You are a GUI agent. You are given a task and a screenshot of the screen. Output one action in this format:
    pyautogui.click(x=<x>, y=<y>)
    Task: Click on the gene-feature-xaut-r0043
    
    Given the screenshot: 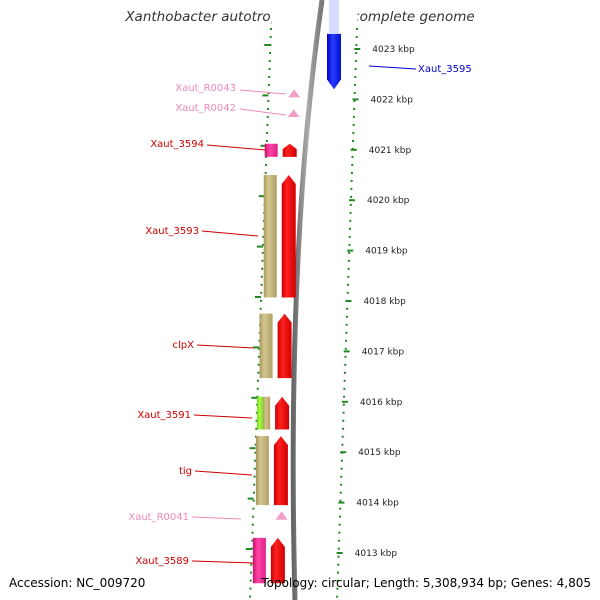 What is the action you would take?
    pyautogui.click(x=294, y=93)
    